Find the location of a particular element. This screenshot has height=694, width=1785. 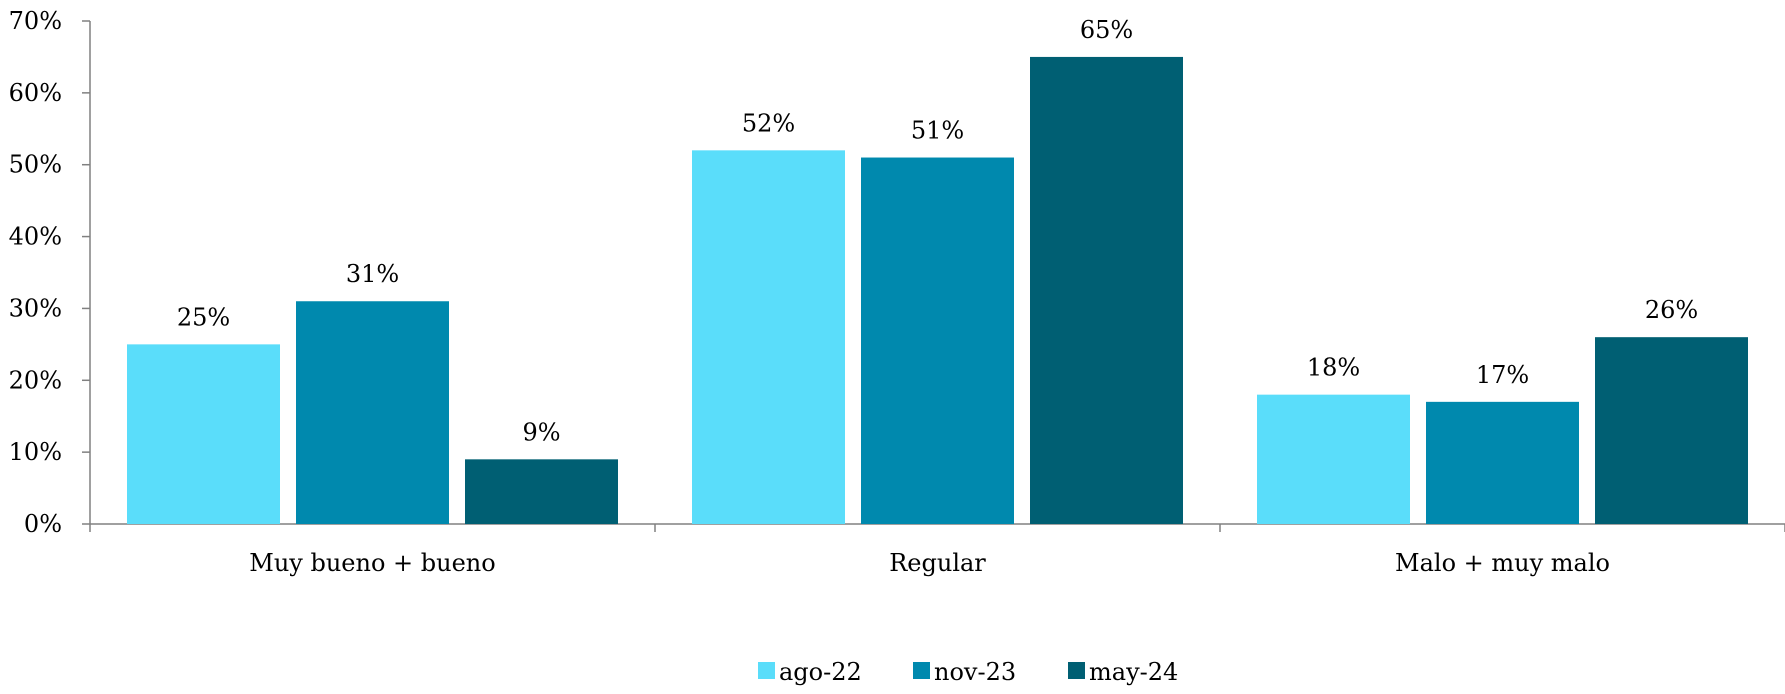

bar-value-label: 25% is located at coordinates (203, 317).